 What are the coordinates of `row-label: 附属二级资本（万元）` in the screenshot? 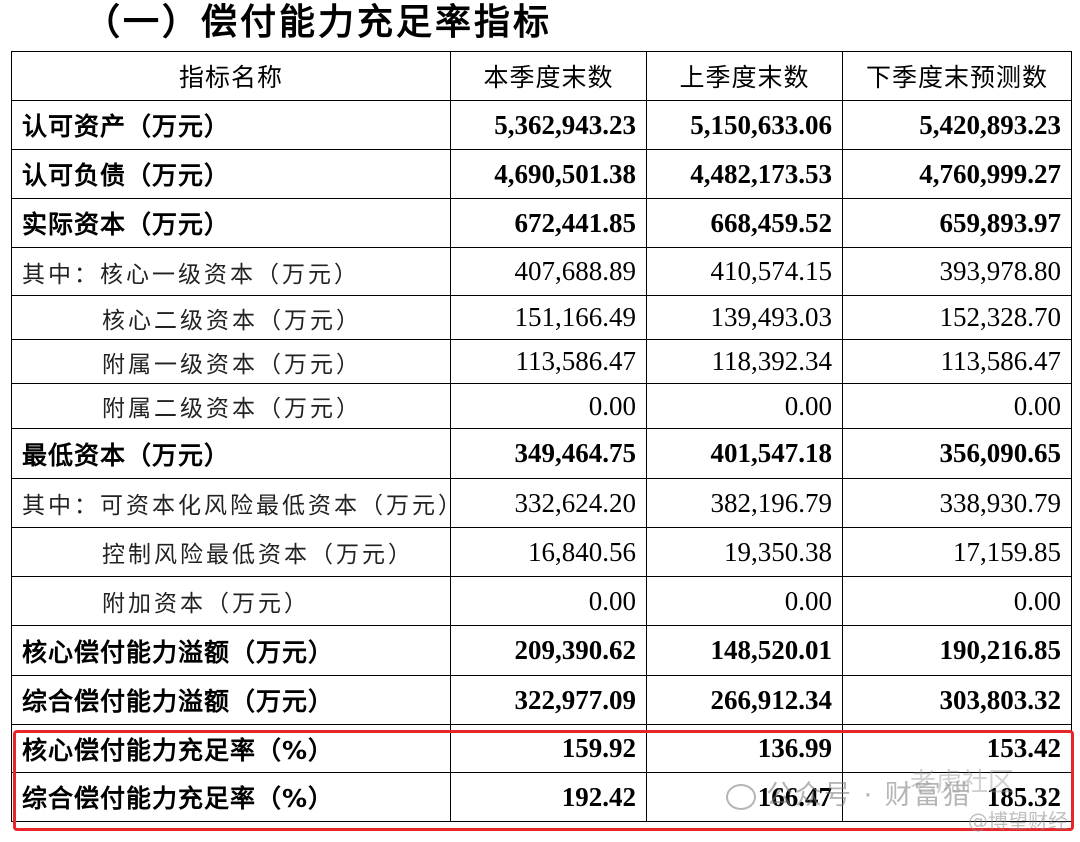 It's located at (231, 406).